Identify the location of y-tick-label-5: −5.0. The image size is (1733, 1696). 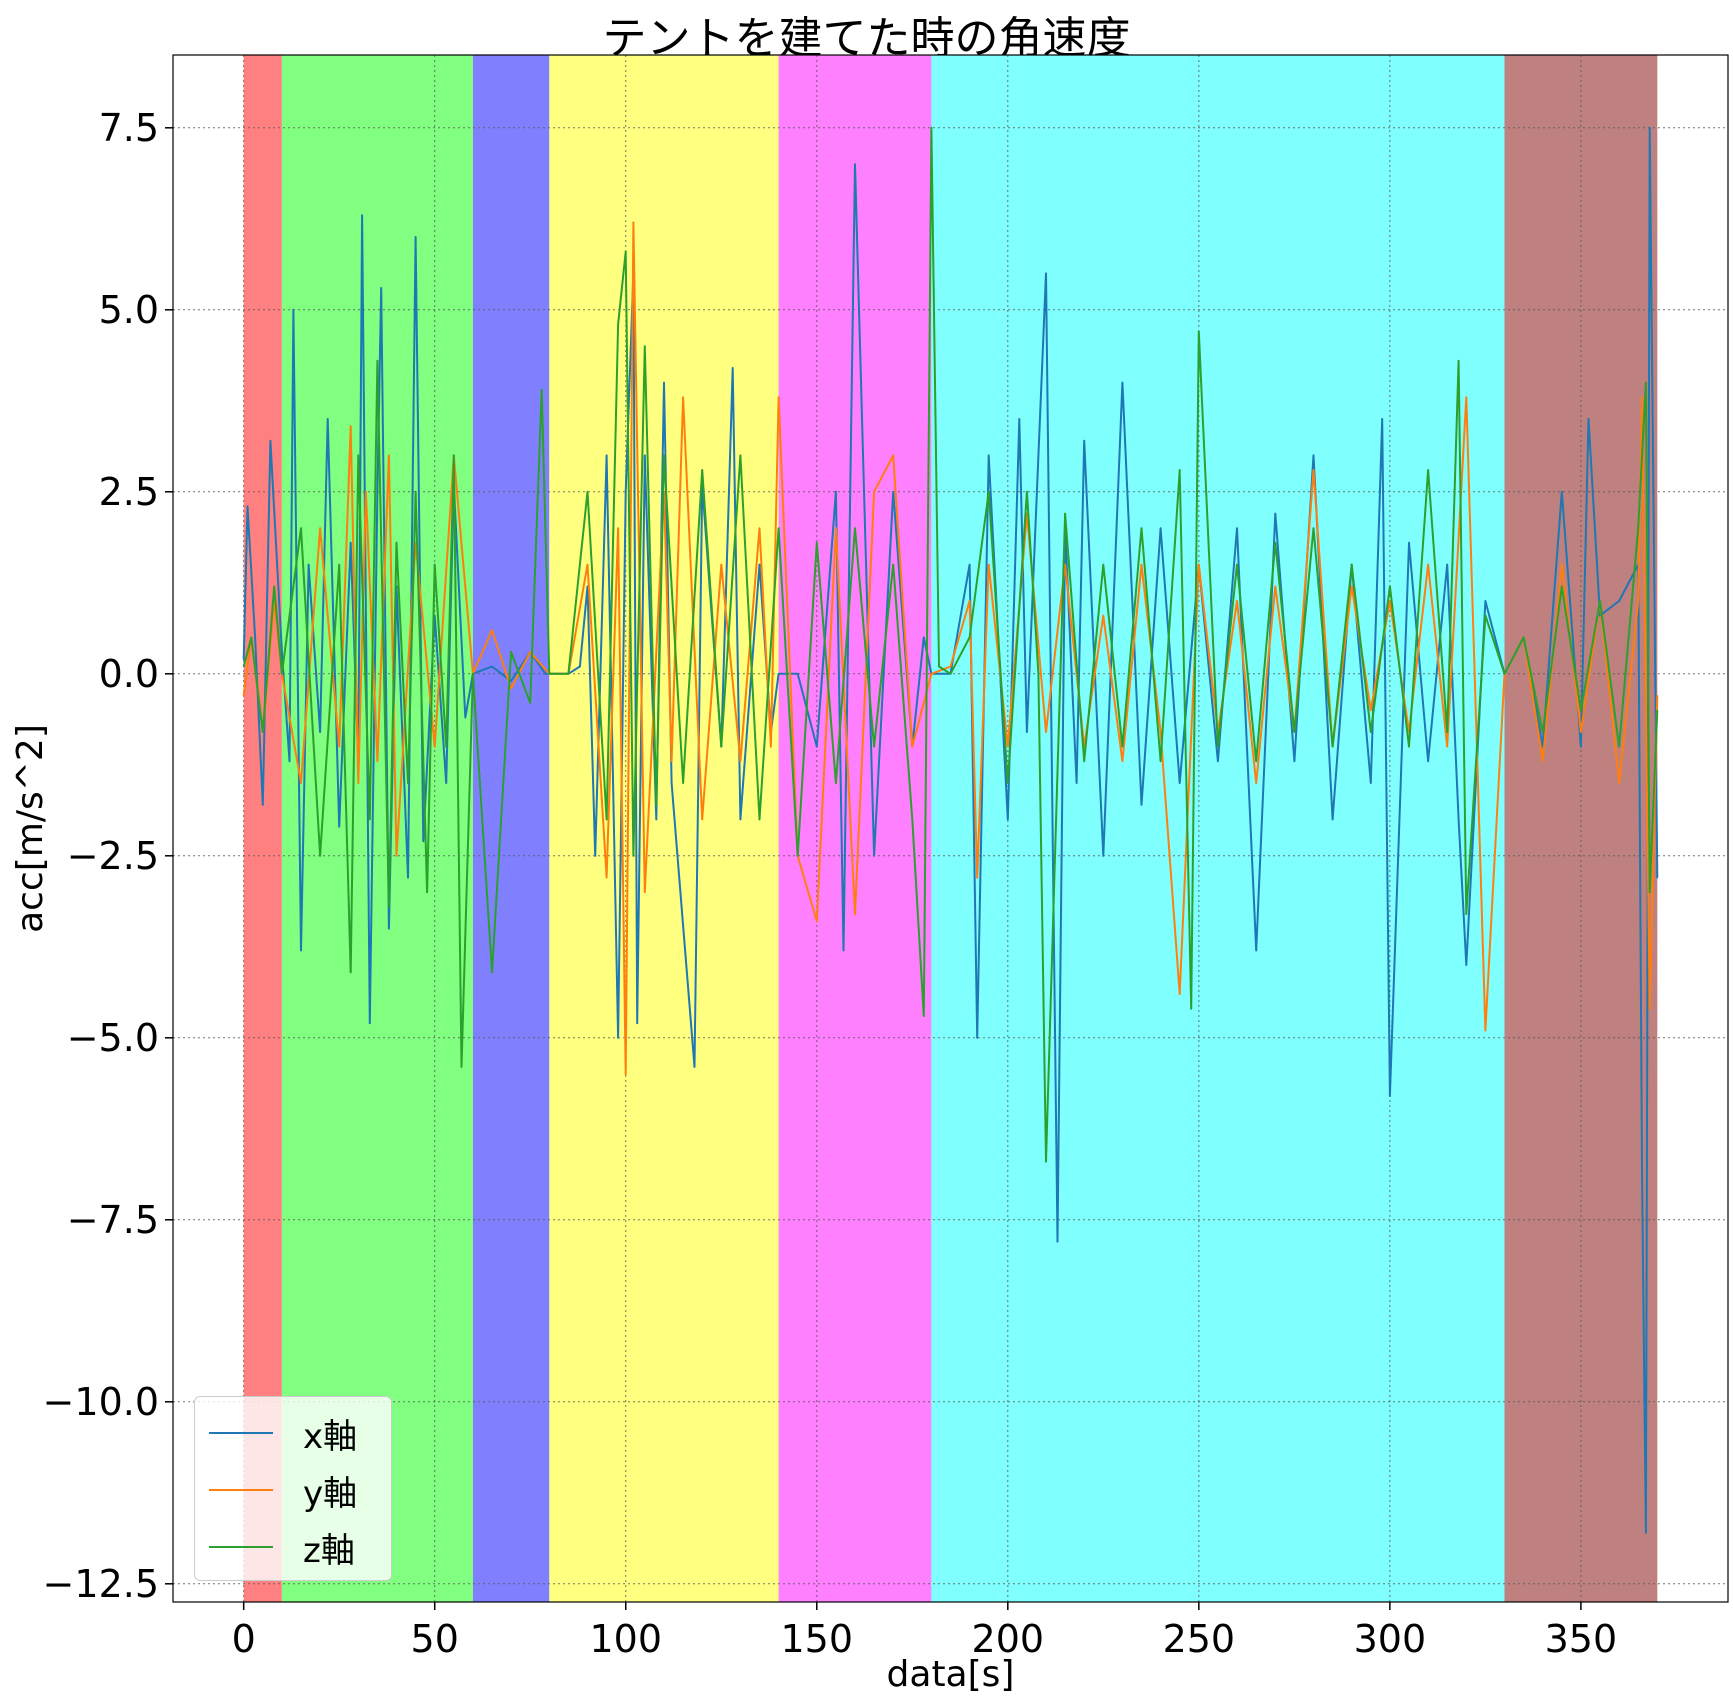
(113, 1038).